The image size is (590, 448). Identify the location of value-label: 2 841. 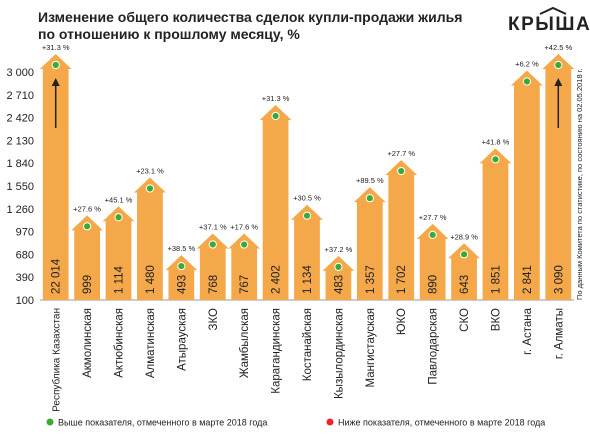
(528, 279).